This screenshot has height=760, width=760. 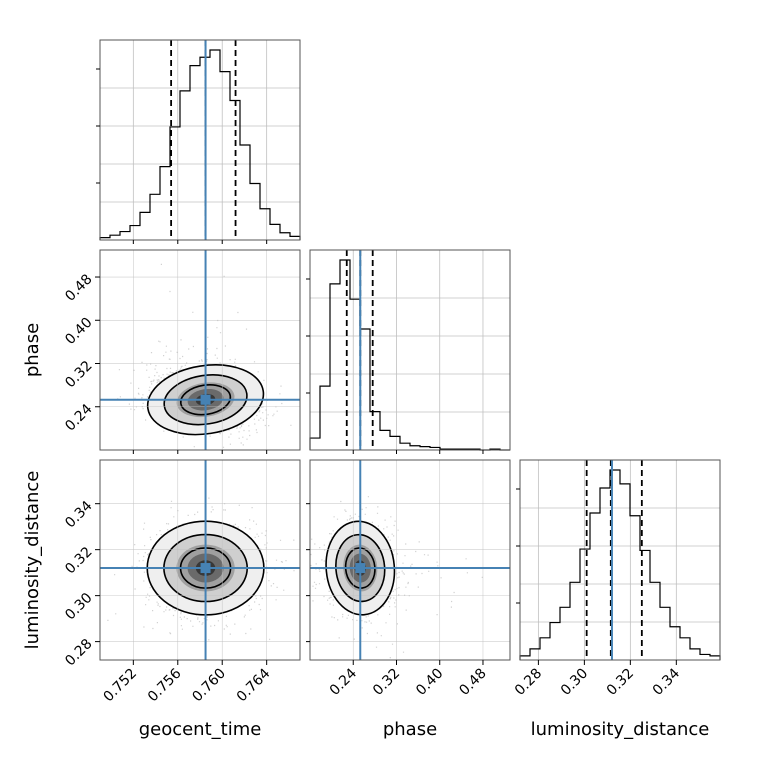 I want to click on histogram-panel-phase, so click(x=408, y=350).